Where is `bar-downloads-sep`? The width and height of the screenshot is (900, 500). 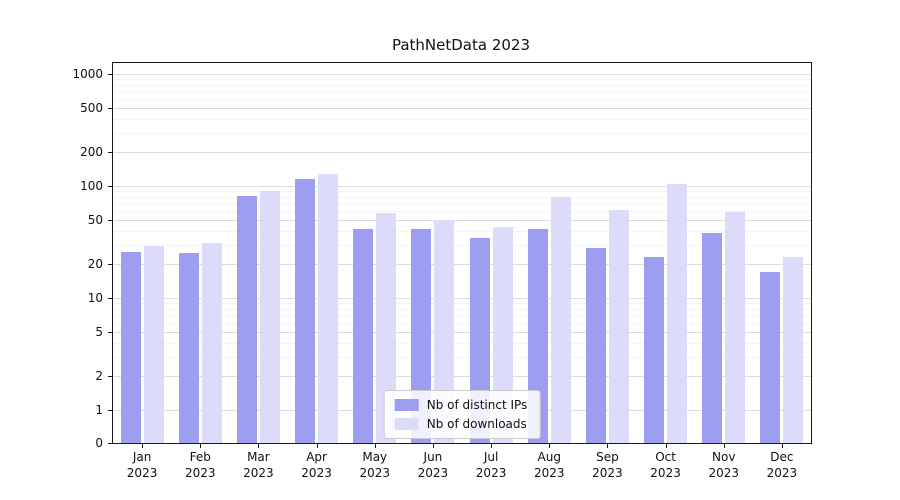
bar-downloads-sep is located at coordinates (618, 326).